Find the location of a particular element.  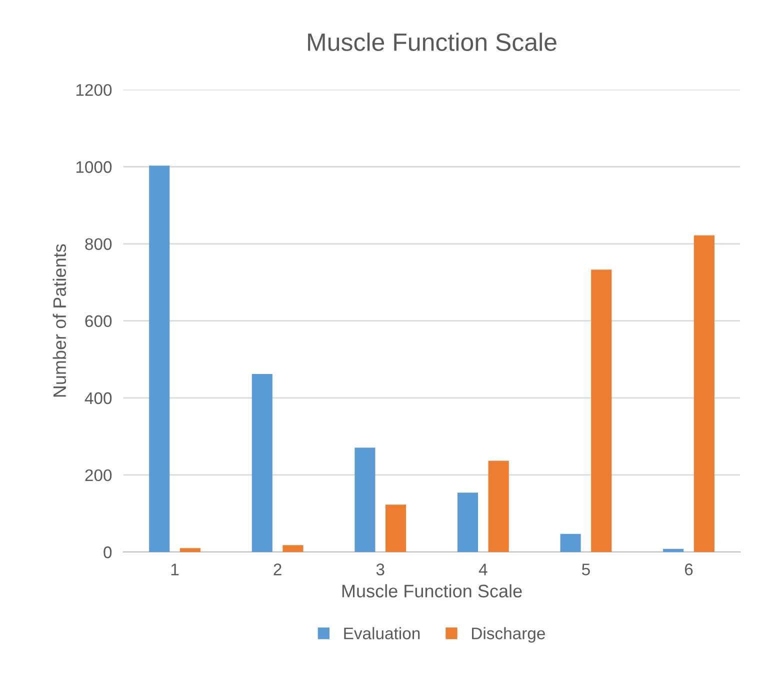

x-axis-title: Muscle Function Scale is located at coordinates (432, 591).